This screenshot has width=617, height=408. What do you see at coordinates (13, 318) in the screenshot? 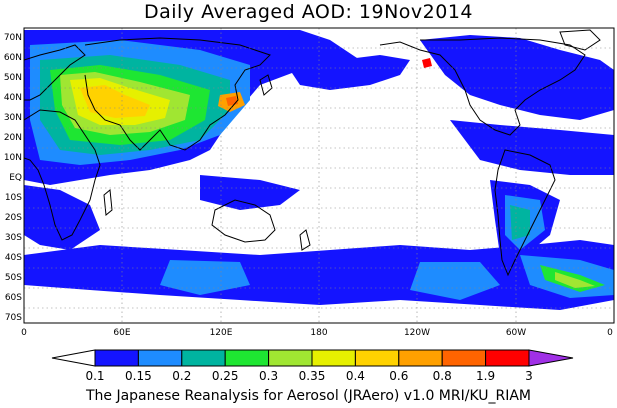
I see `lat-label: 70S` at bounding box center [13, 318].